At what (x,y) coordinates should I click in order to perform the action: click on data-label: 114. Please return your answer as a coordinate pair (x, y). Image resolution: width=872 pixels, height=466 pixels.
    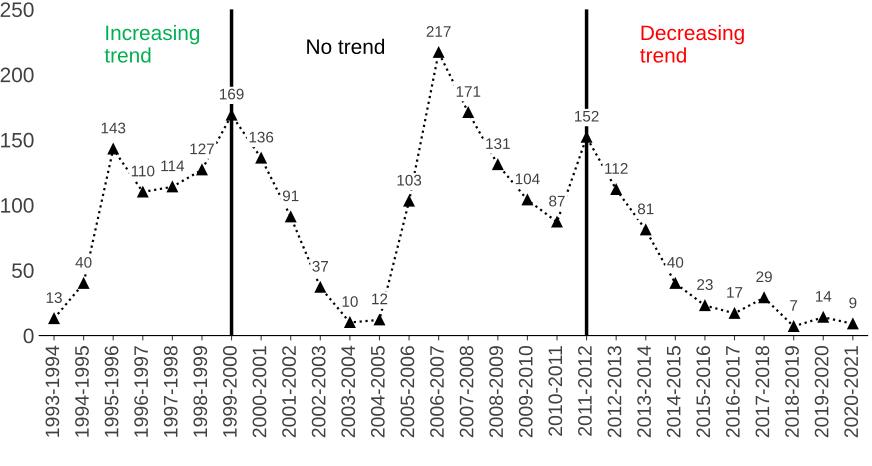
    Looking at the image, I should click on (172, 166).